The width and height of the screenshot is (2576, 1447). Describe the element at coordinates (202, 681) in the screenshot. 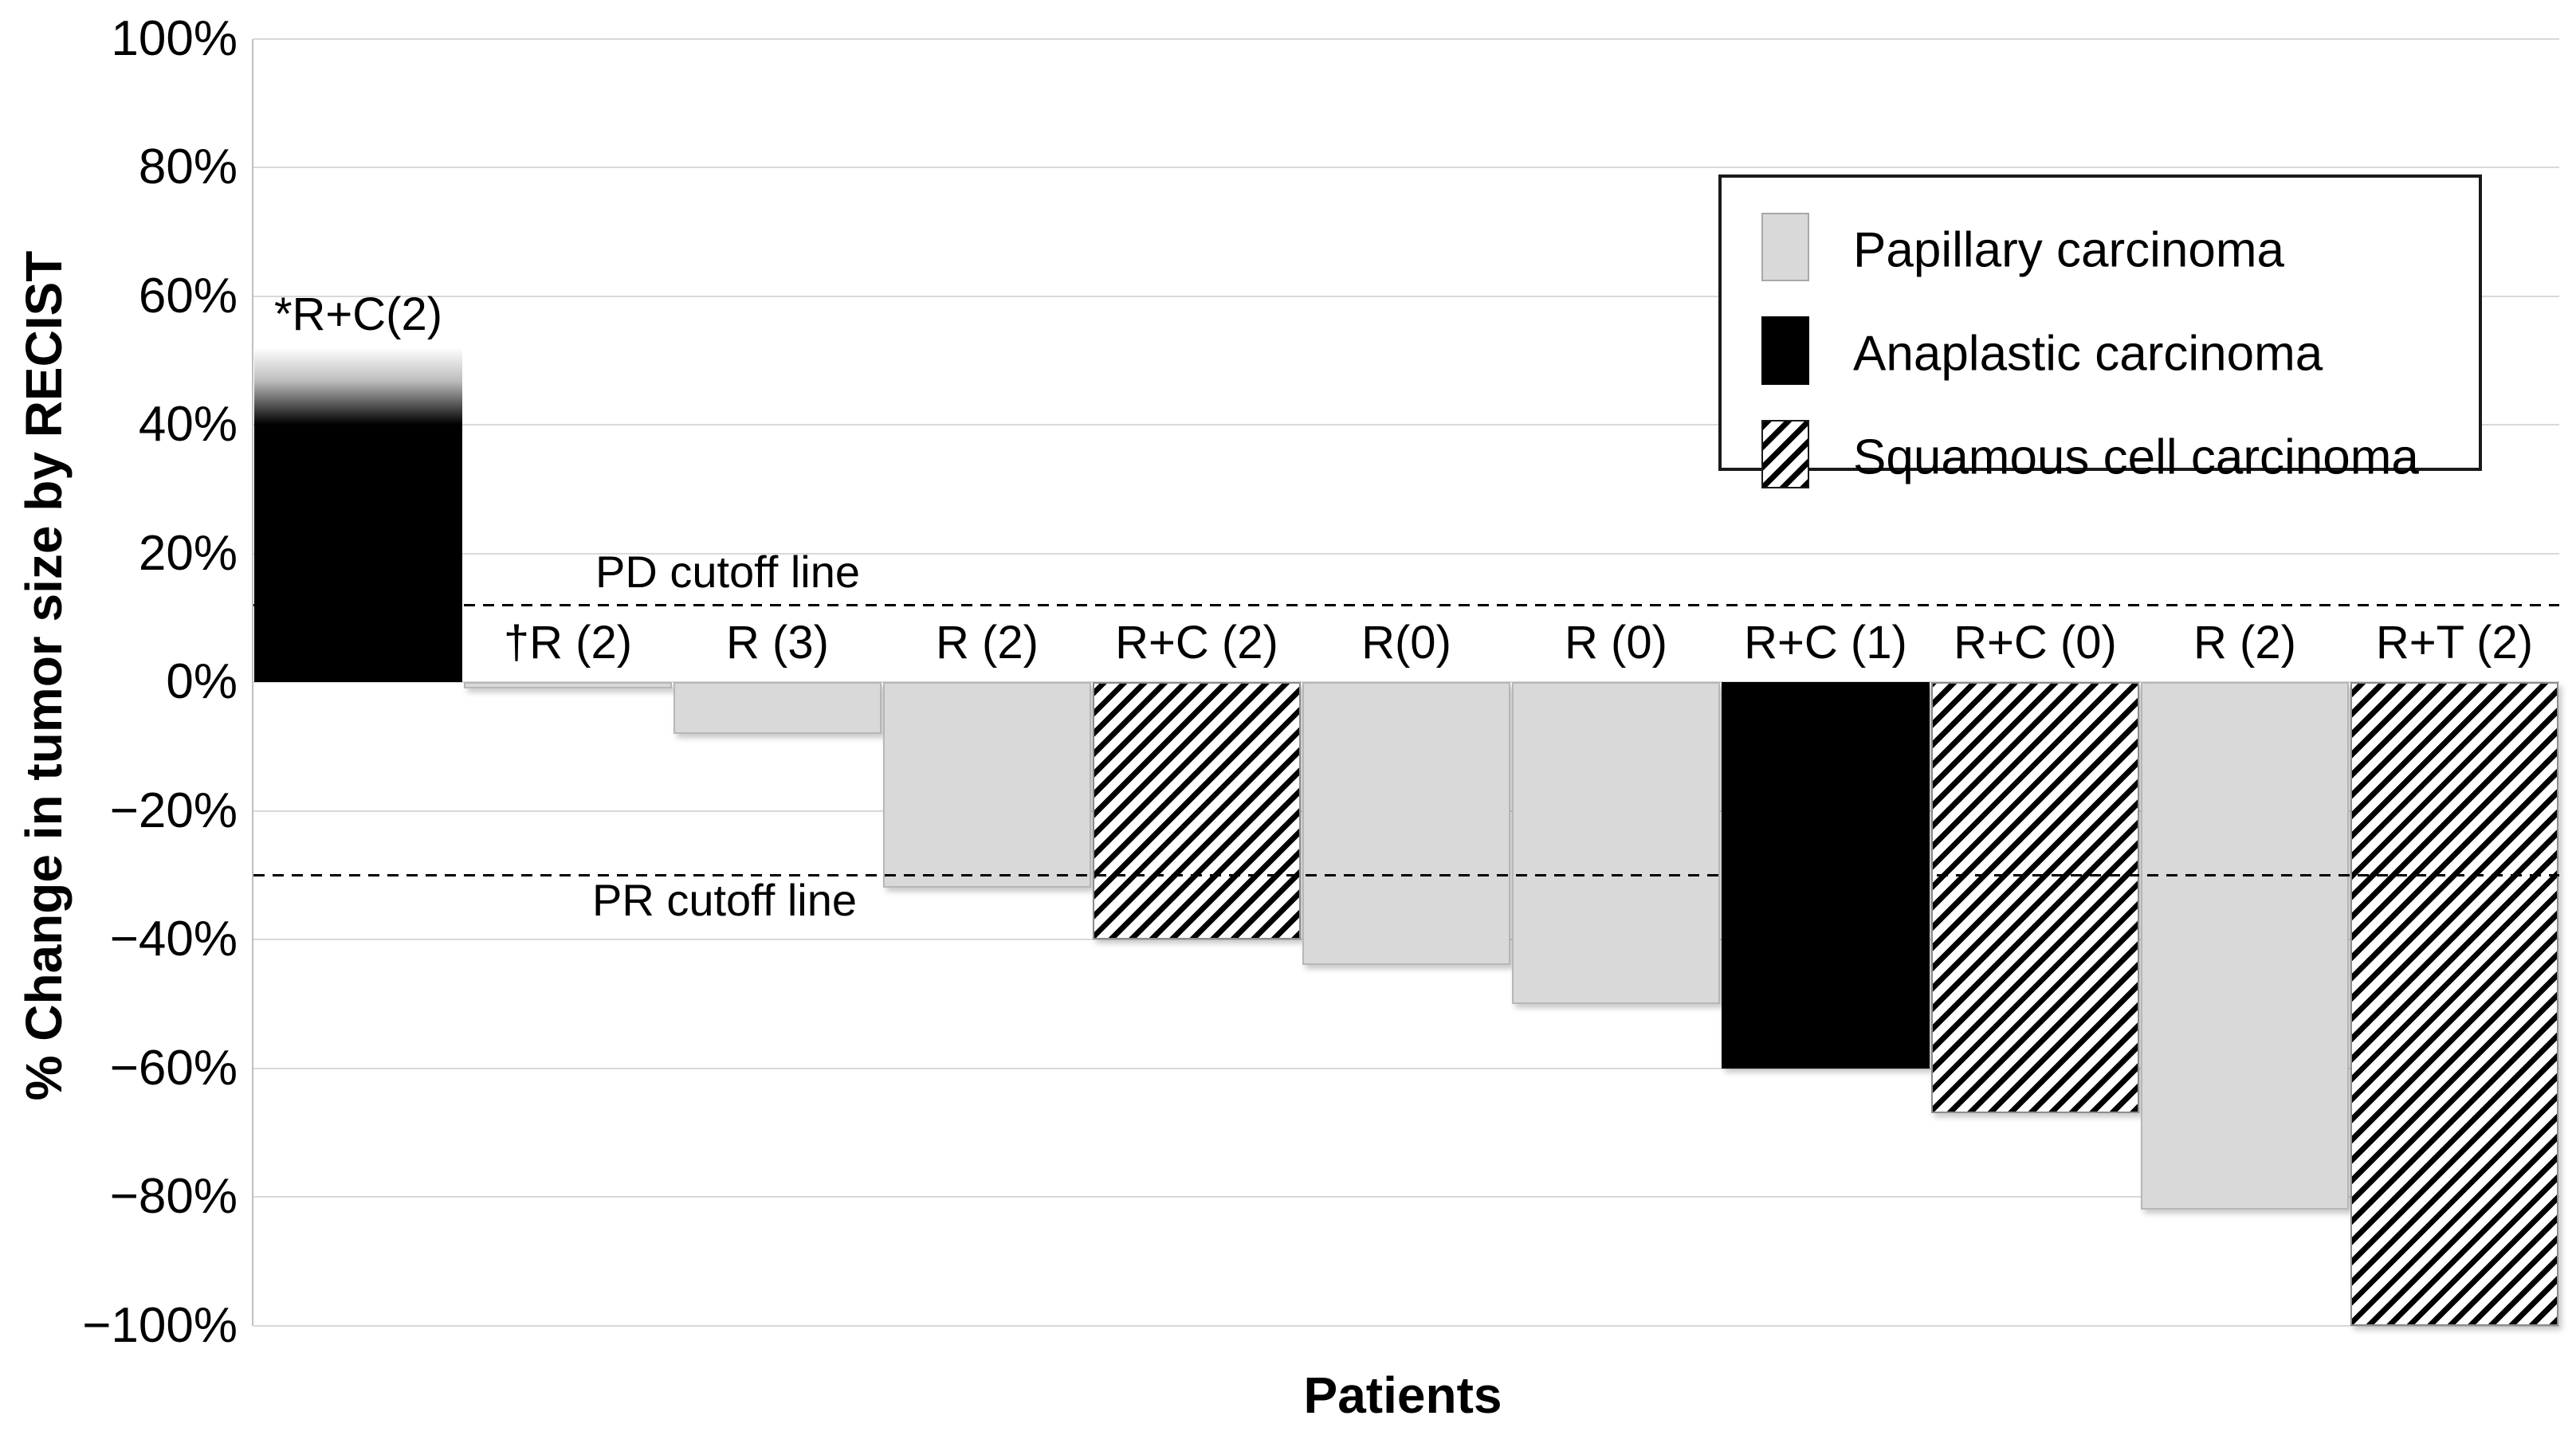

I see `y-tick-label: 0%` at that location.